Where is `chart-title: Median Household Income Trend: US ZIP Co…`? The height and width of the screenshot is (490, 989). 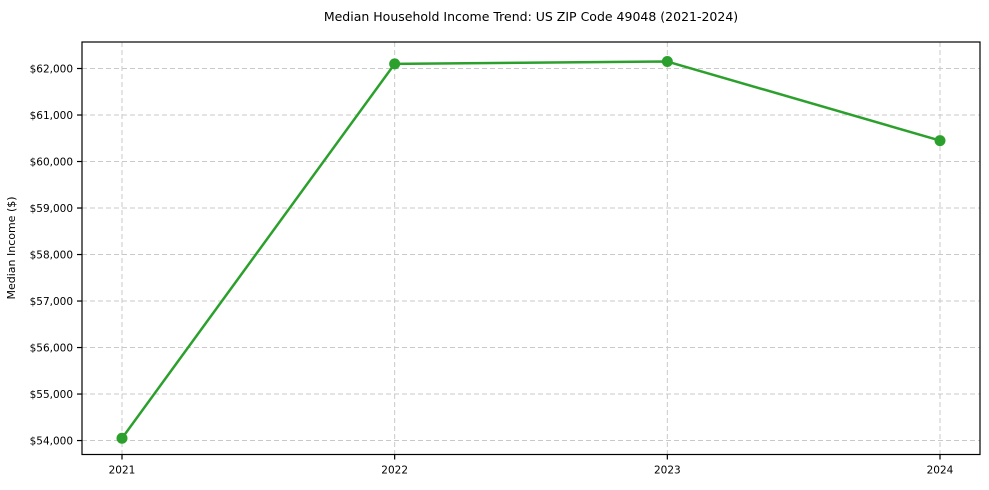 chart-title: Median Household Income Trend: US ZIP Co… is located at coordinates (531, 16).